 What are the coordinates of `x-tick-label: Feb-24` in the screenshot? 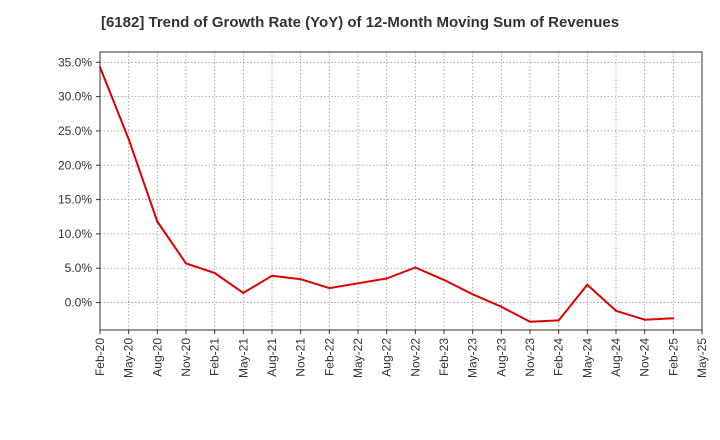 It's located at (559, 357).